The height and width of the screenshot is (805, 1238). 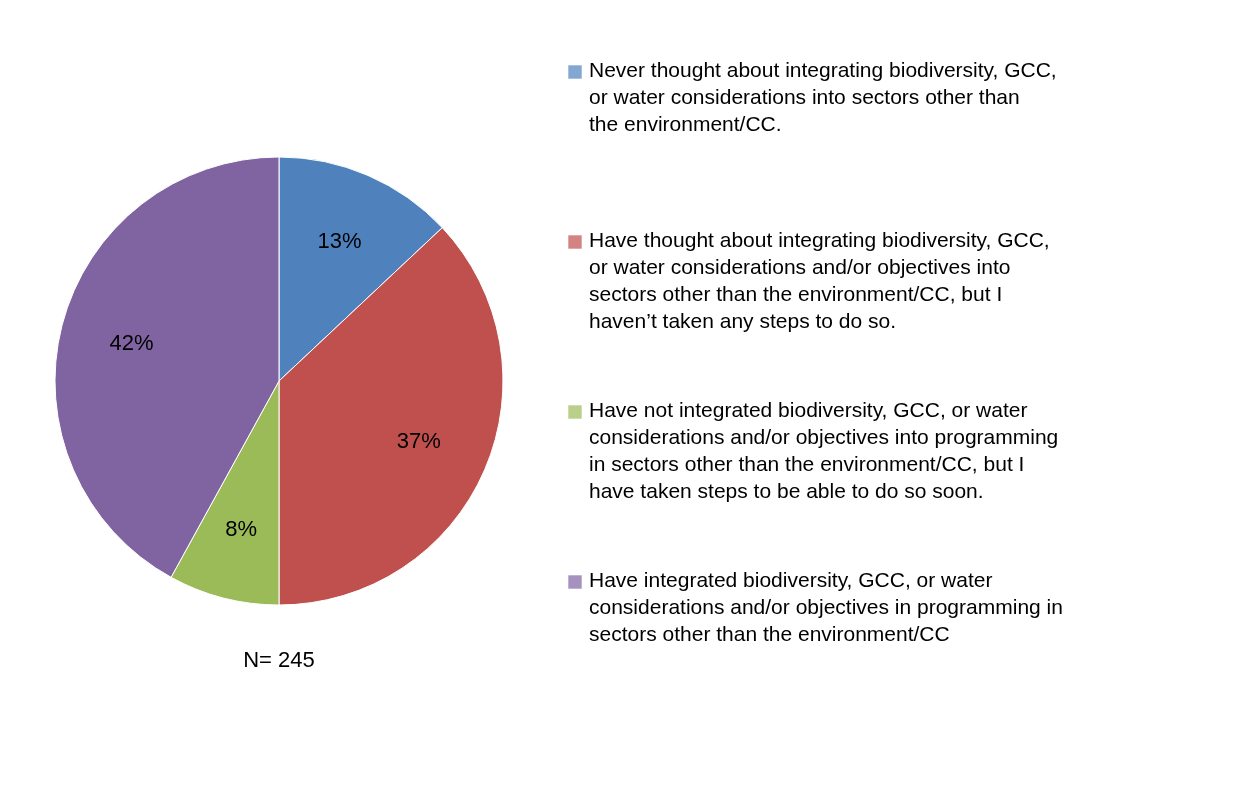 I want to click on text: N= 245, so click(x=279, y=659).